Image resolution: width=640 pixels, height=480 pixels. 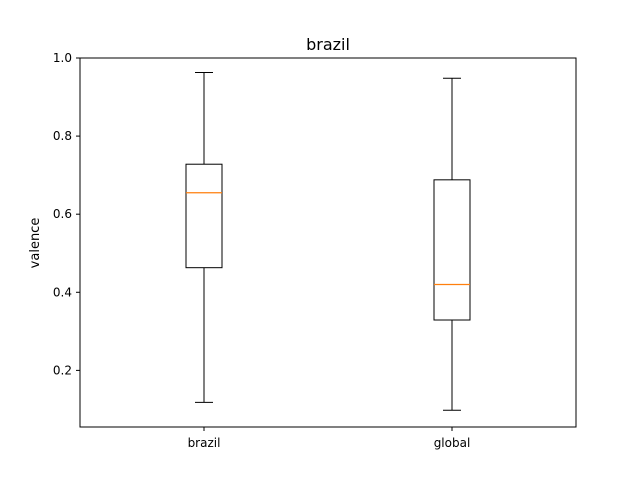 What do you see at coordinates (204, 216) in the screenshot?
I see `box-brazil` at bounding box center [204, 216].